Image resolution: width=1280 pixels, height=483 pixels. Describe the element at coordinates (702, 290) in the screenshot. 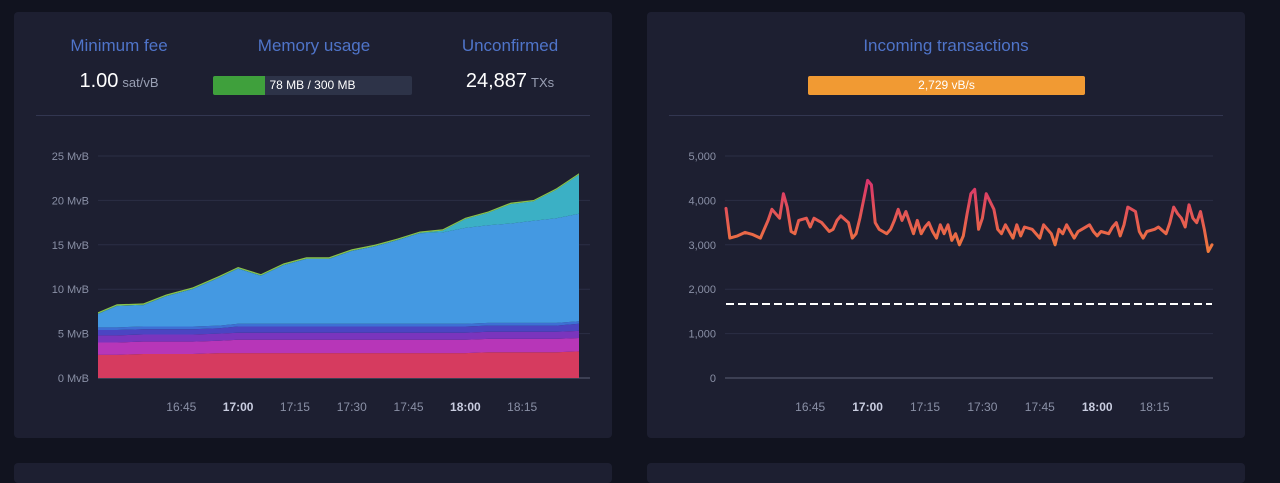

I see `y-tick-label: 2,000` at that location.